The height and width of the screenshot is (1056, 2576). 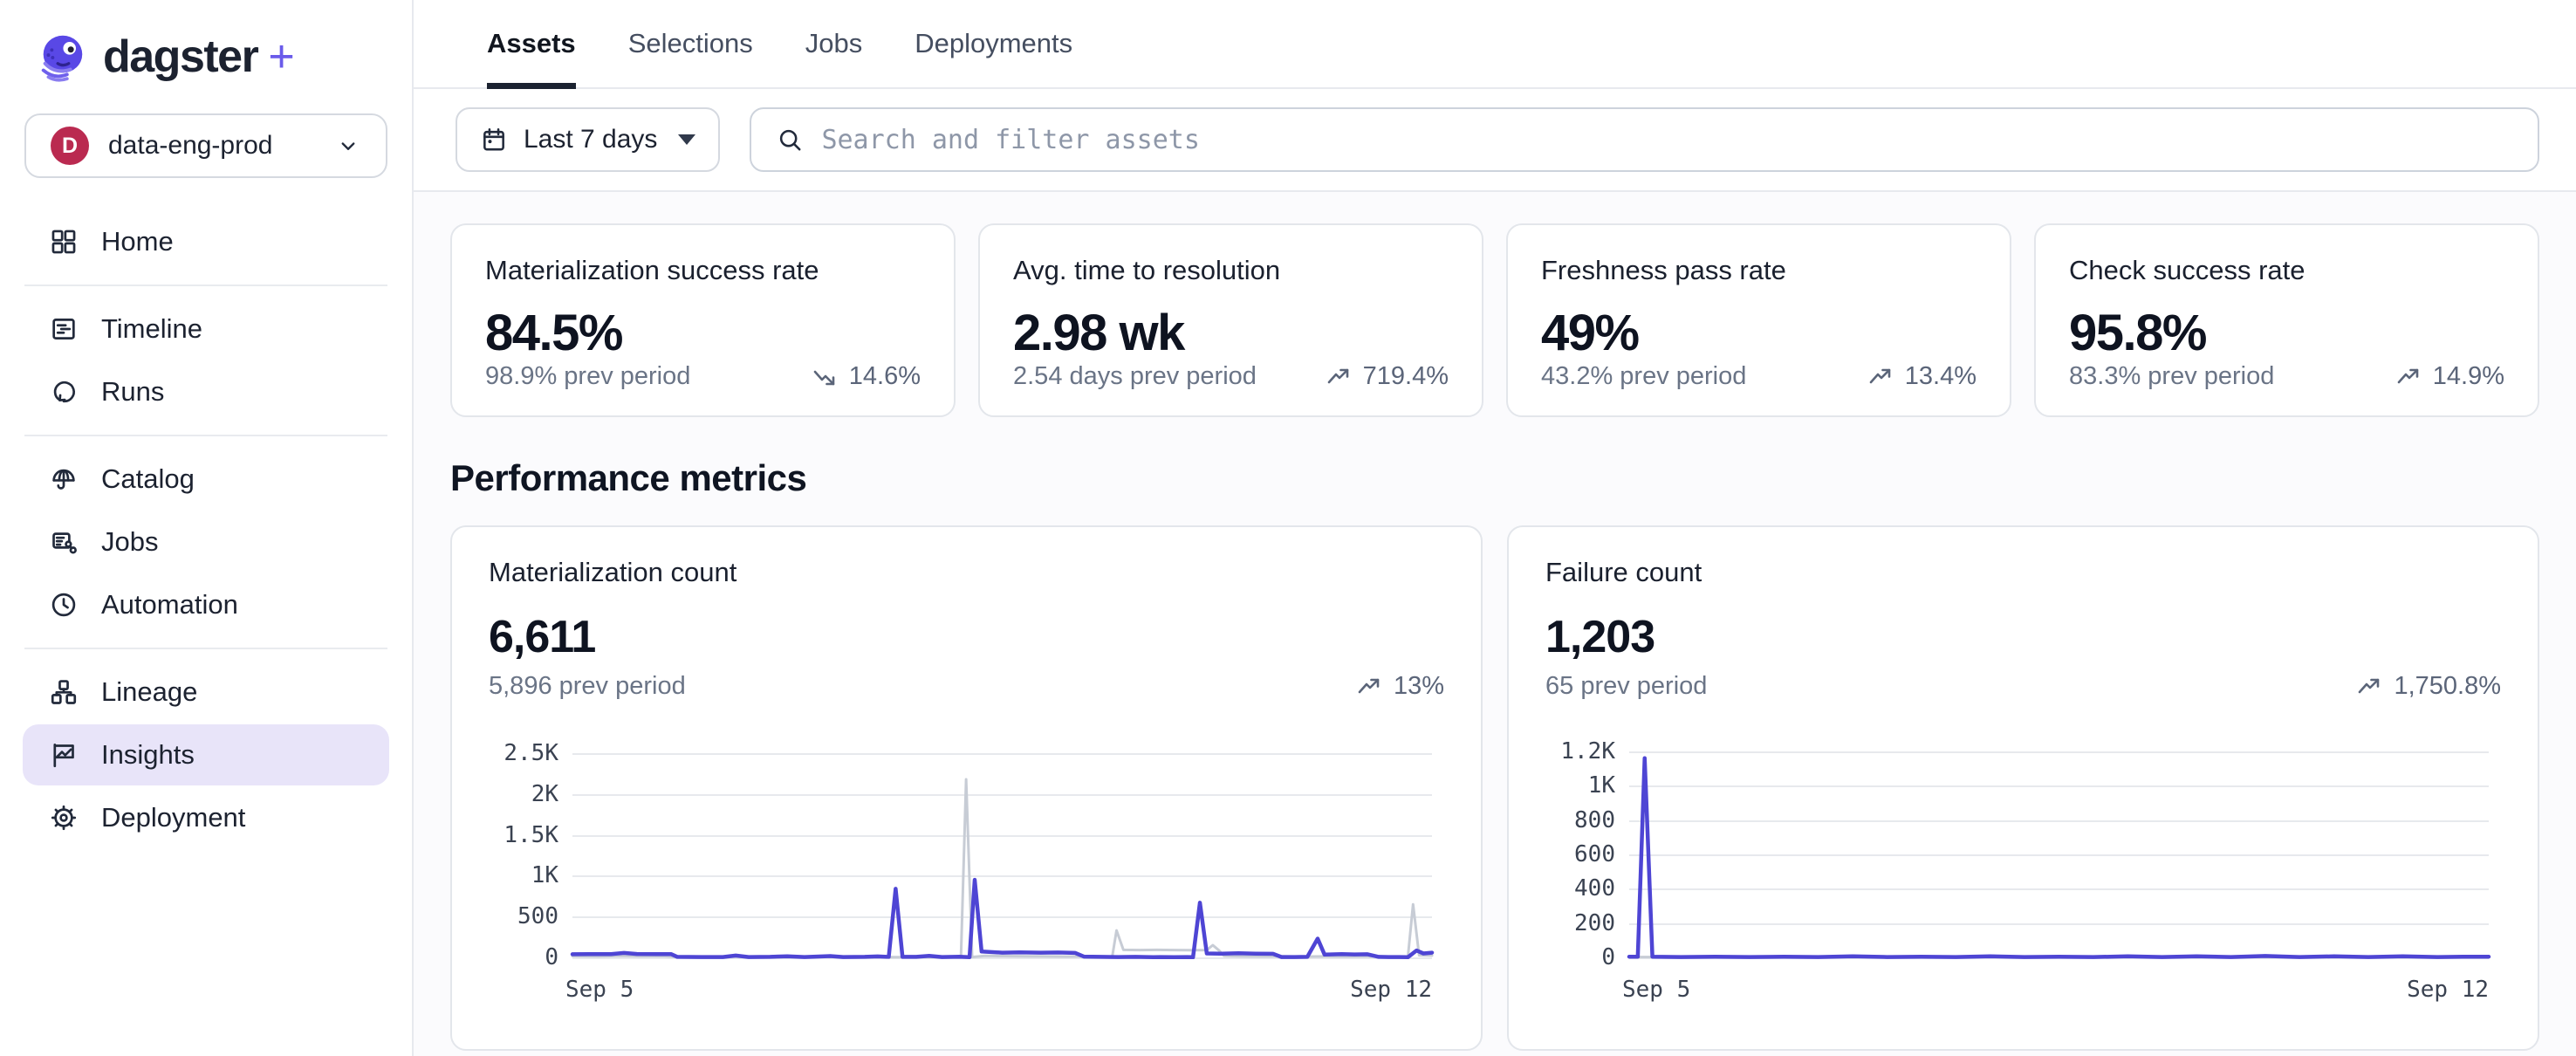 I want to click on trend-value: 719.4%, so click(x=1406, y=376).